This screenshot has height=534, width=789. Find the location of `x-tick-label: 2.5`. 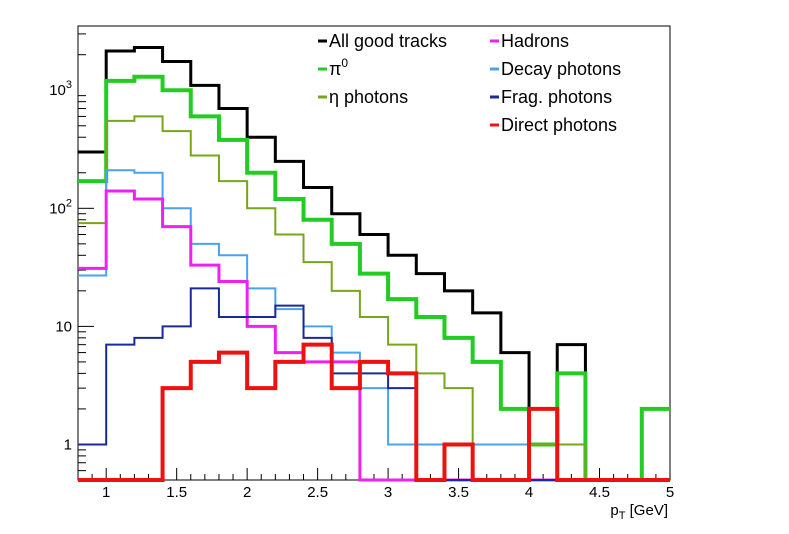

x-tick-label: 2.5 is located at coordinates (317, 492).